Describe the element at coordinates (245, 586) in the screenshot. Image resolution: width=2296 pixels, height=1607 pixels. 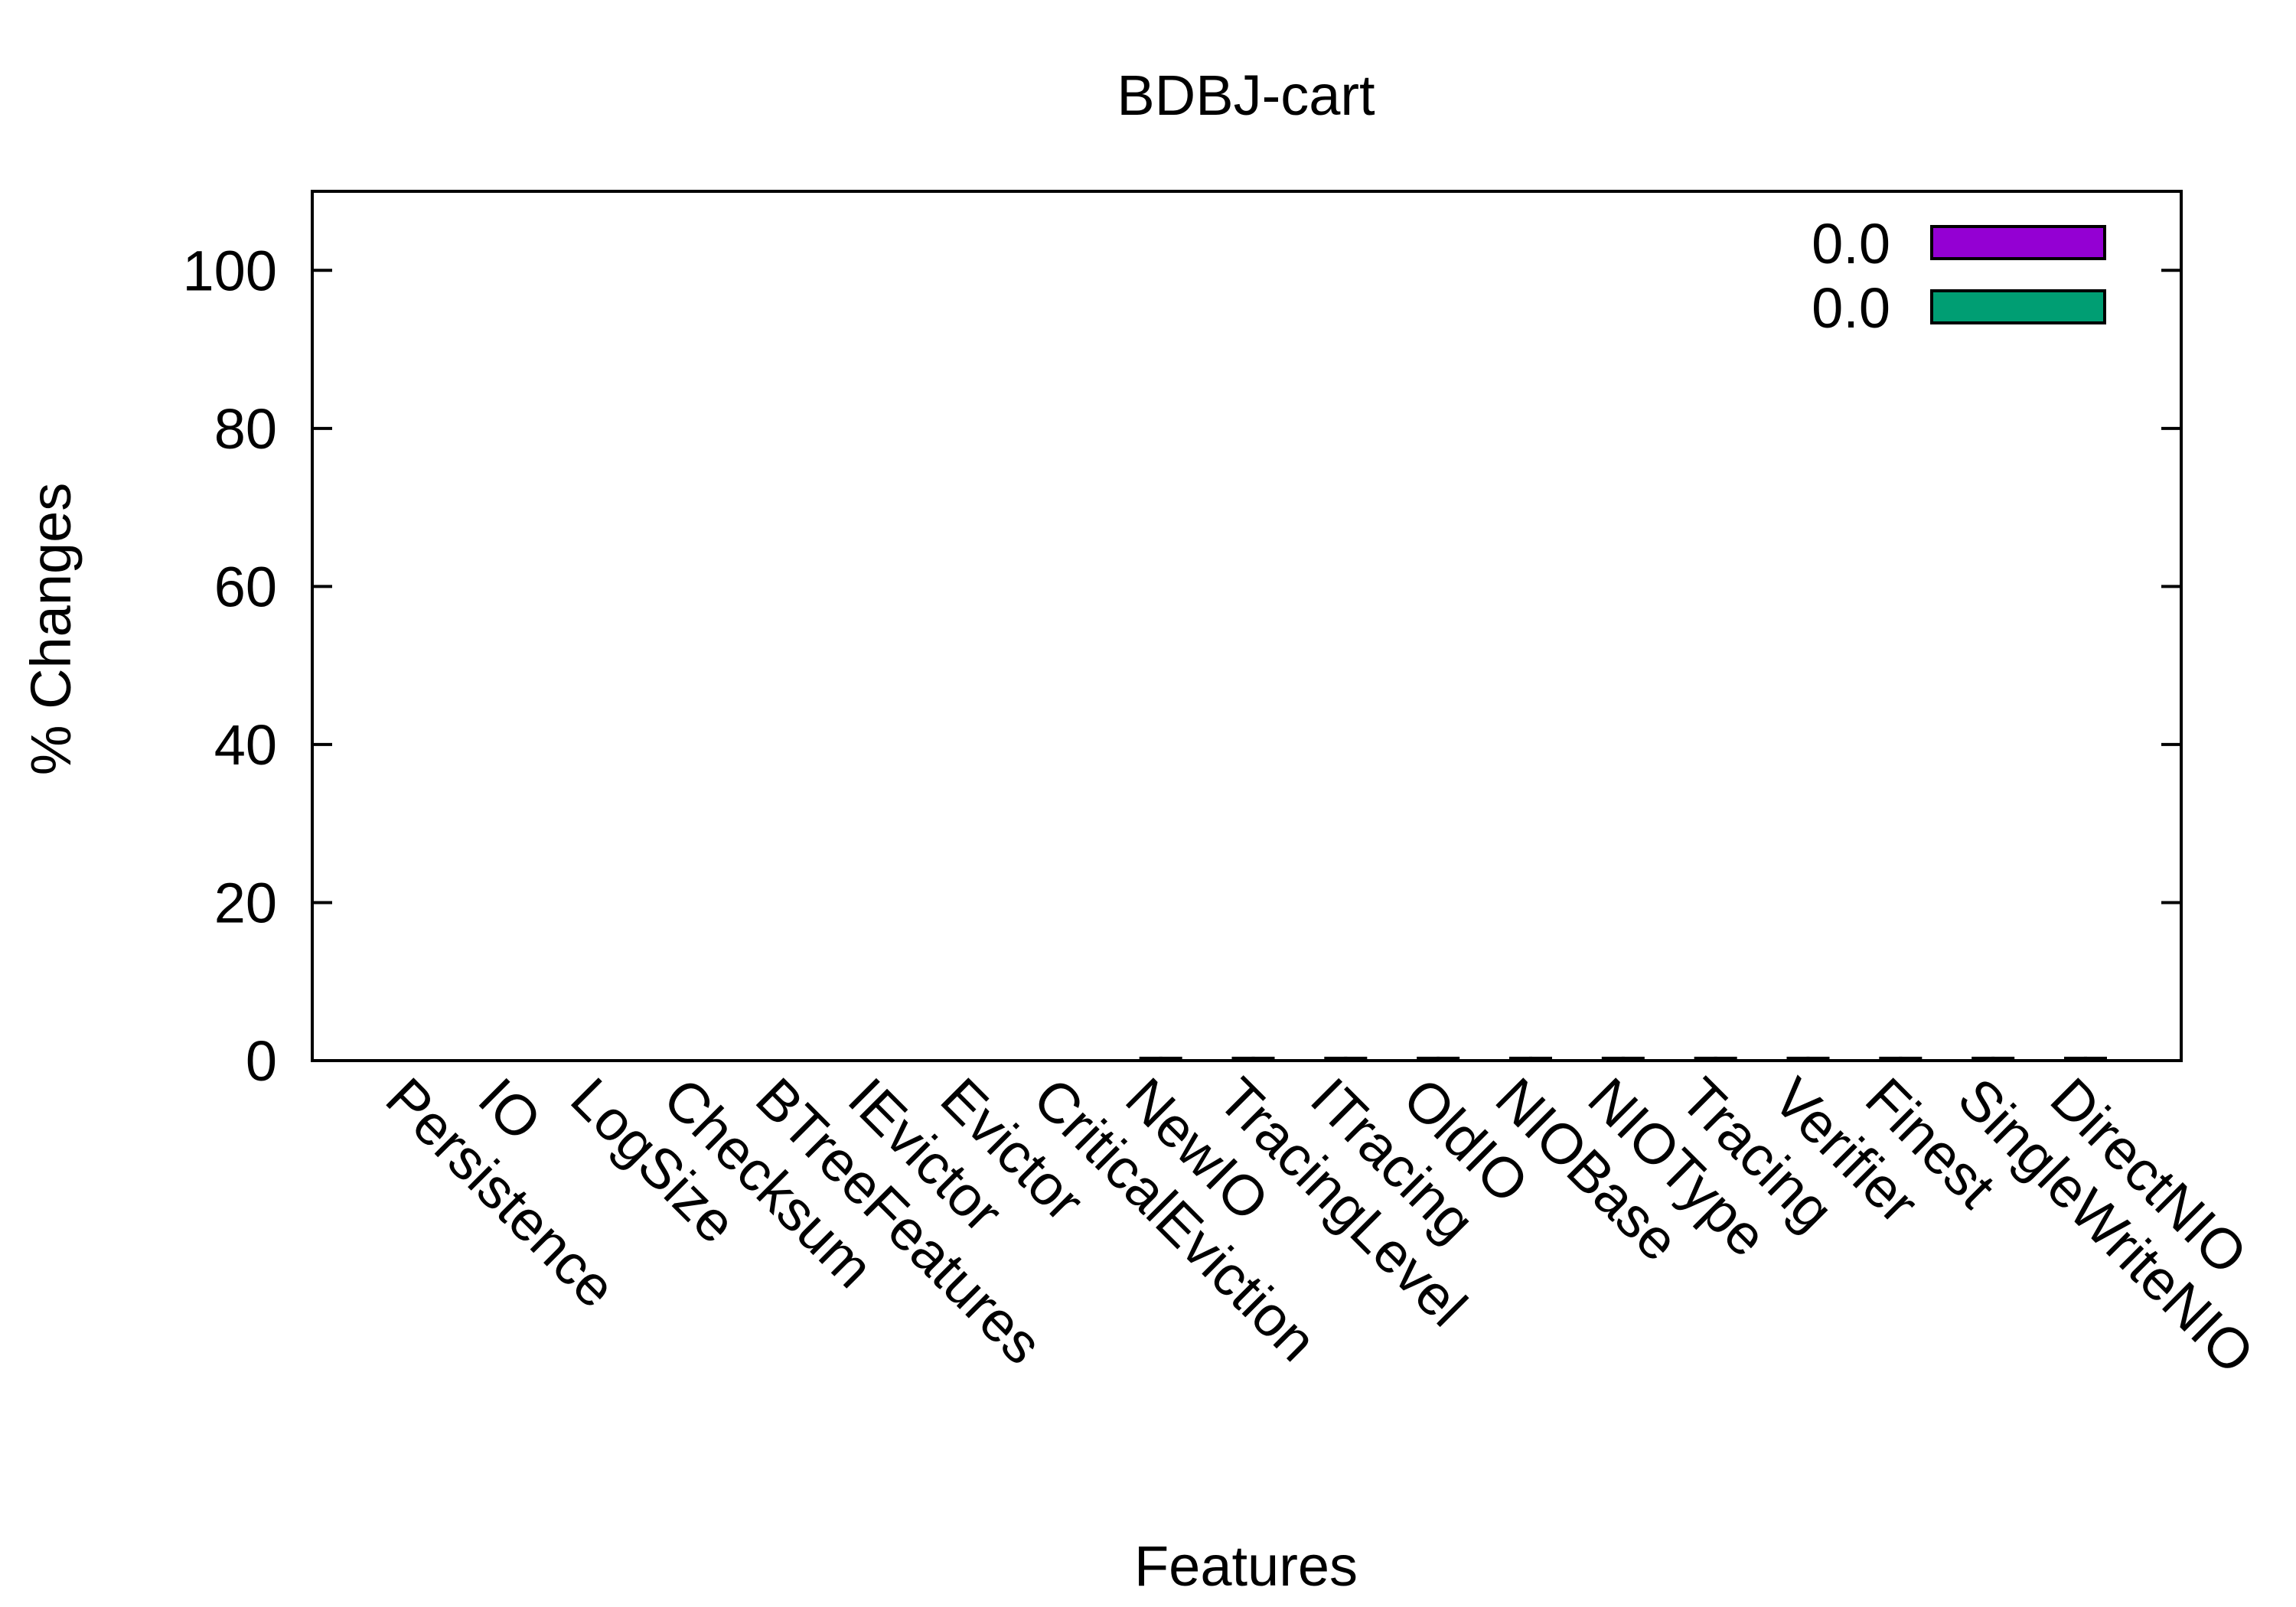
I see `y-tick-label: 60` at that location.